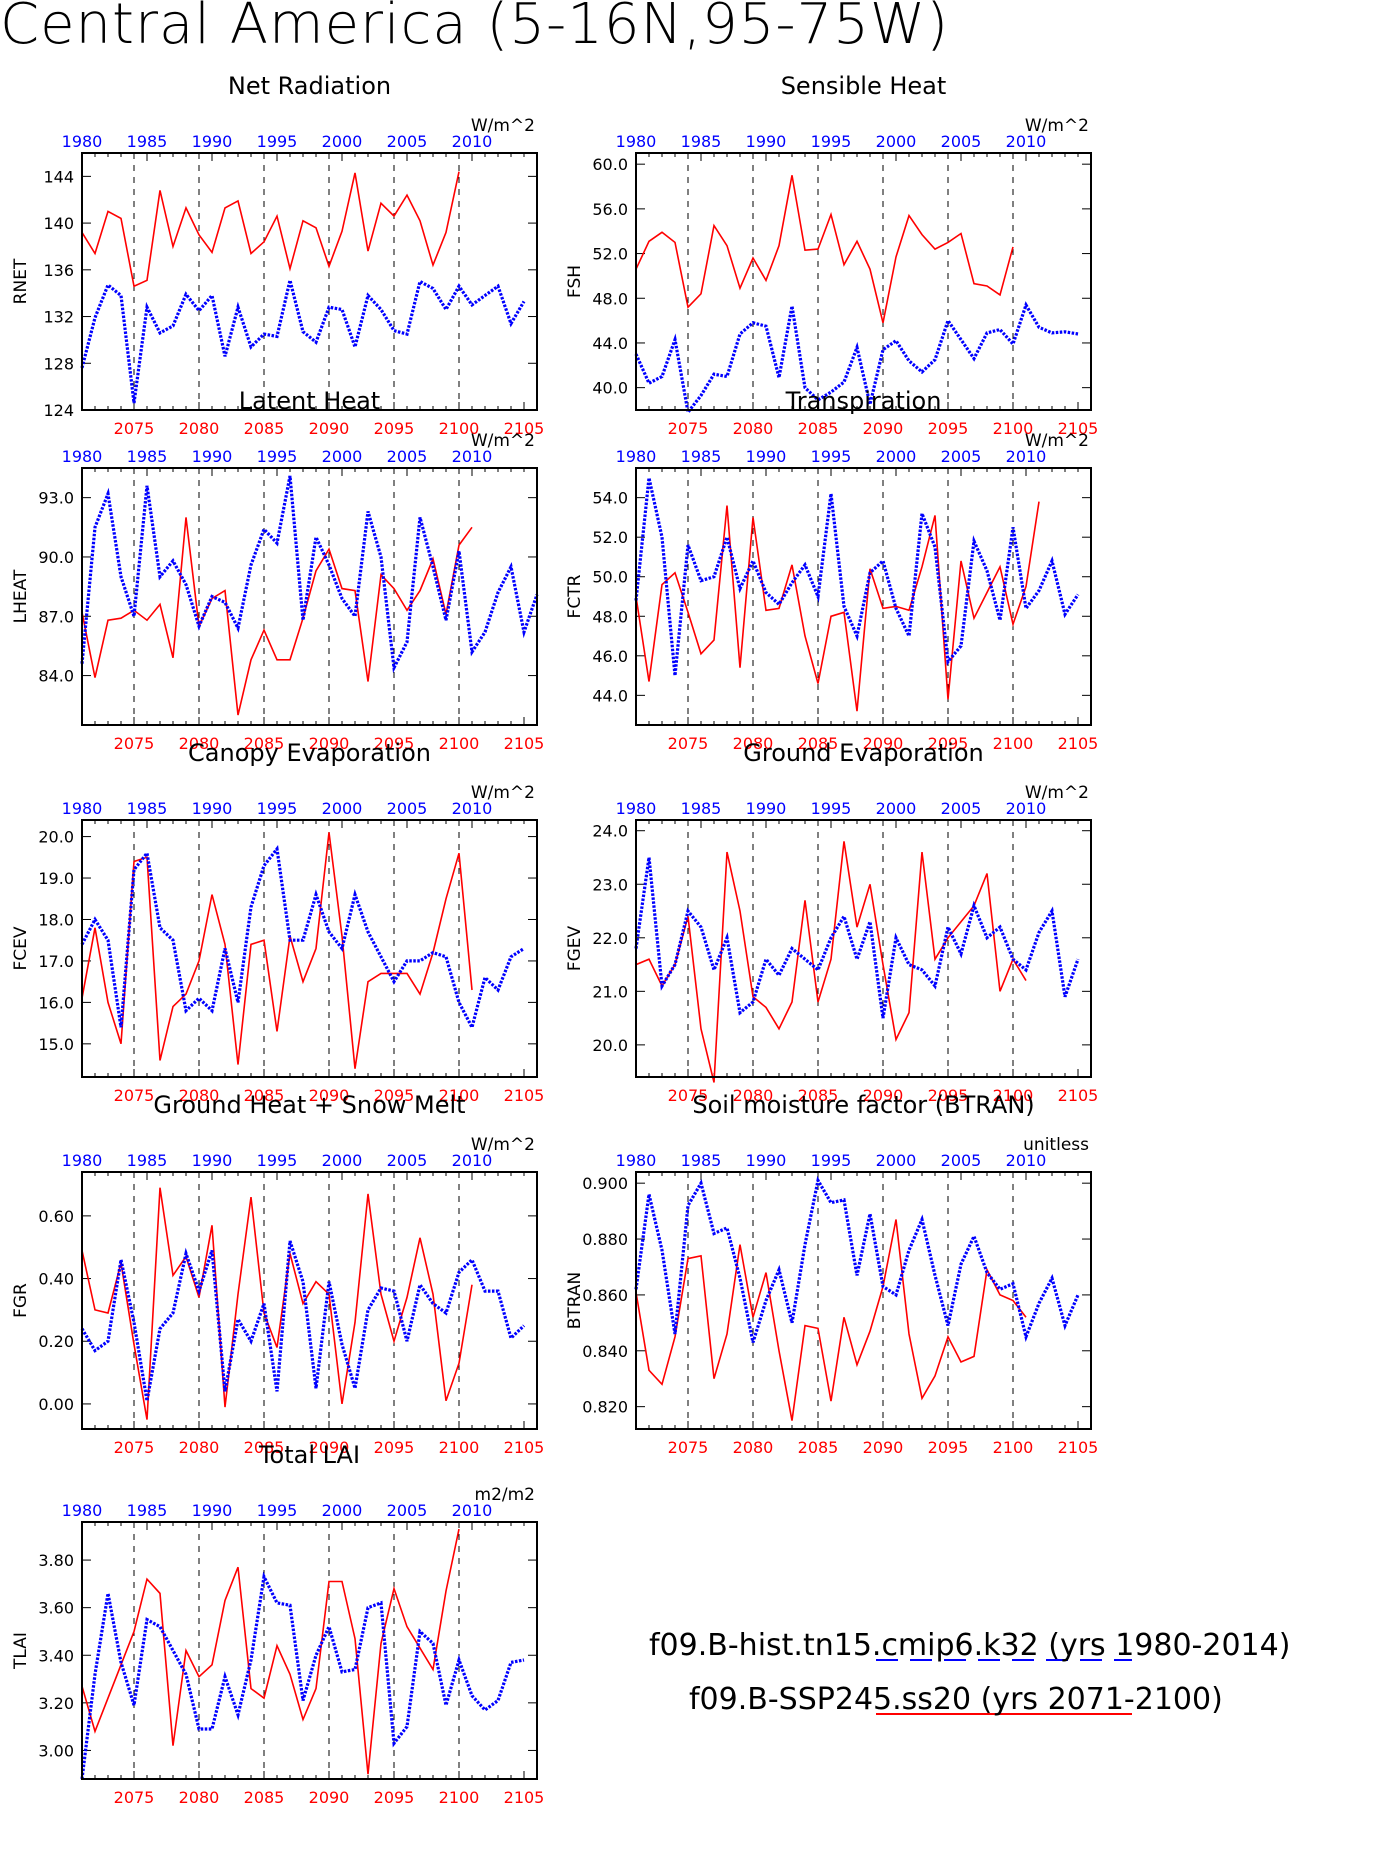  What do you see at coordinates (1056, 1145) in the screenshot?
I see `panel-units: unitless` at bounding box center [1056, 1145].